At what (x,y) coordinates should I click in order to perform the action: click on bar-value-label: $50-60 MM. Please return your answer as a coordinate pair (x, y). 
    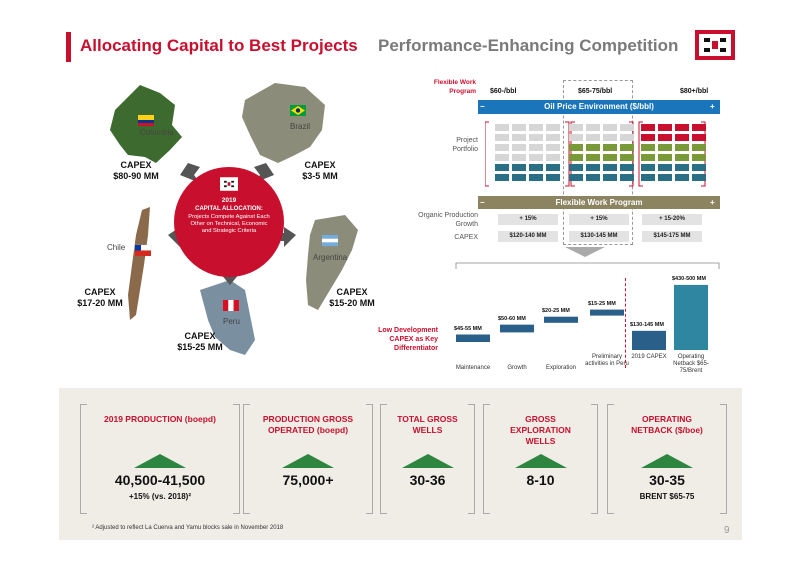
    Looking at the image, I should click on (512, 318).